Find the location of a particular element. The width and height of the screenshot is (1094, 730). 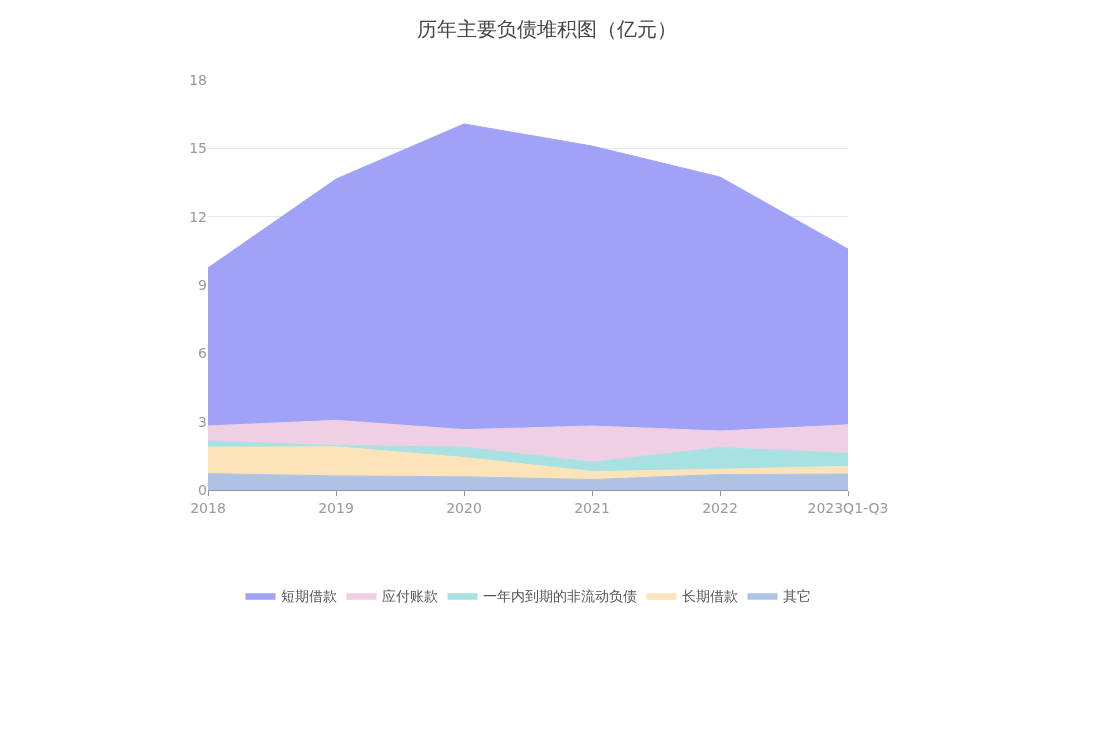

legend-label: 应付账款 is located at coordinates (409, 596).